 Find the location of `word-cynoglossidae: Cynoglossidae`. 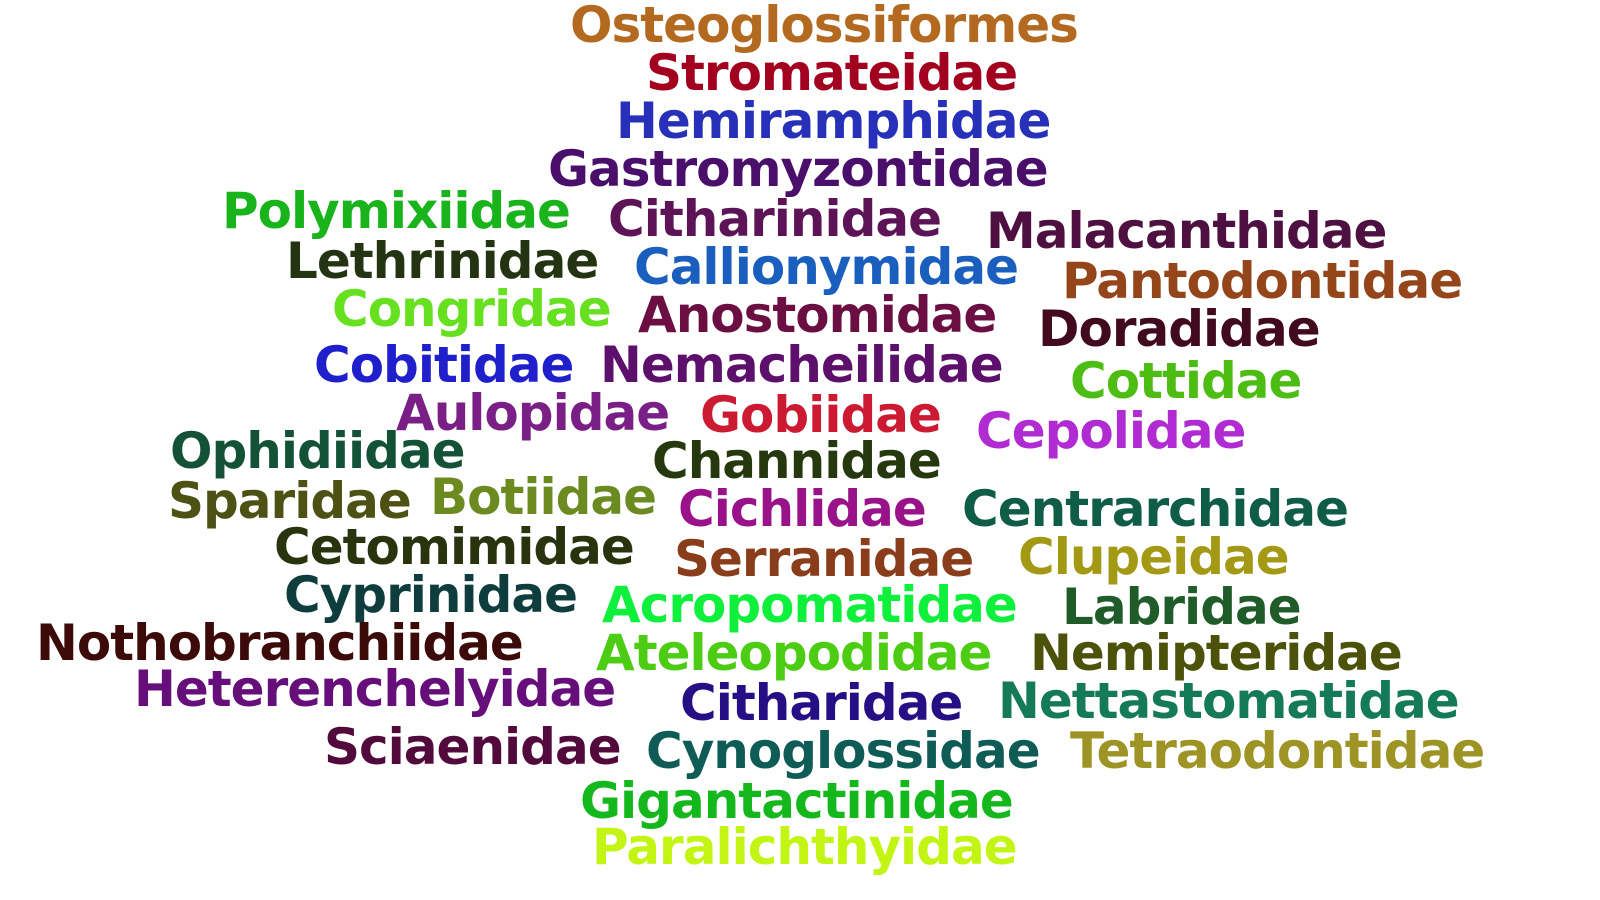

word-cynoglossidae: Cynoglossidae is located at coordinates (843, 751).